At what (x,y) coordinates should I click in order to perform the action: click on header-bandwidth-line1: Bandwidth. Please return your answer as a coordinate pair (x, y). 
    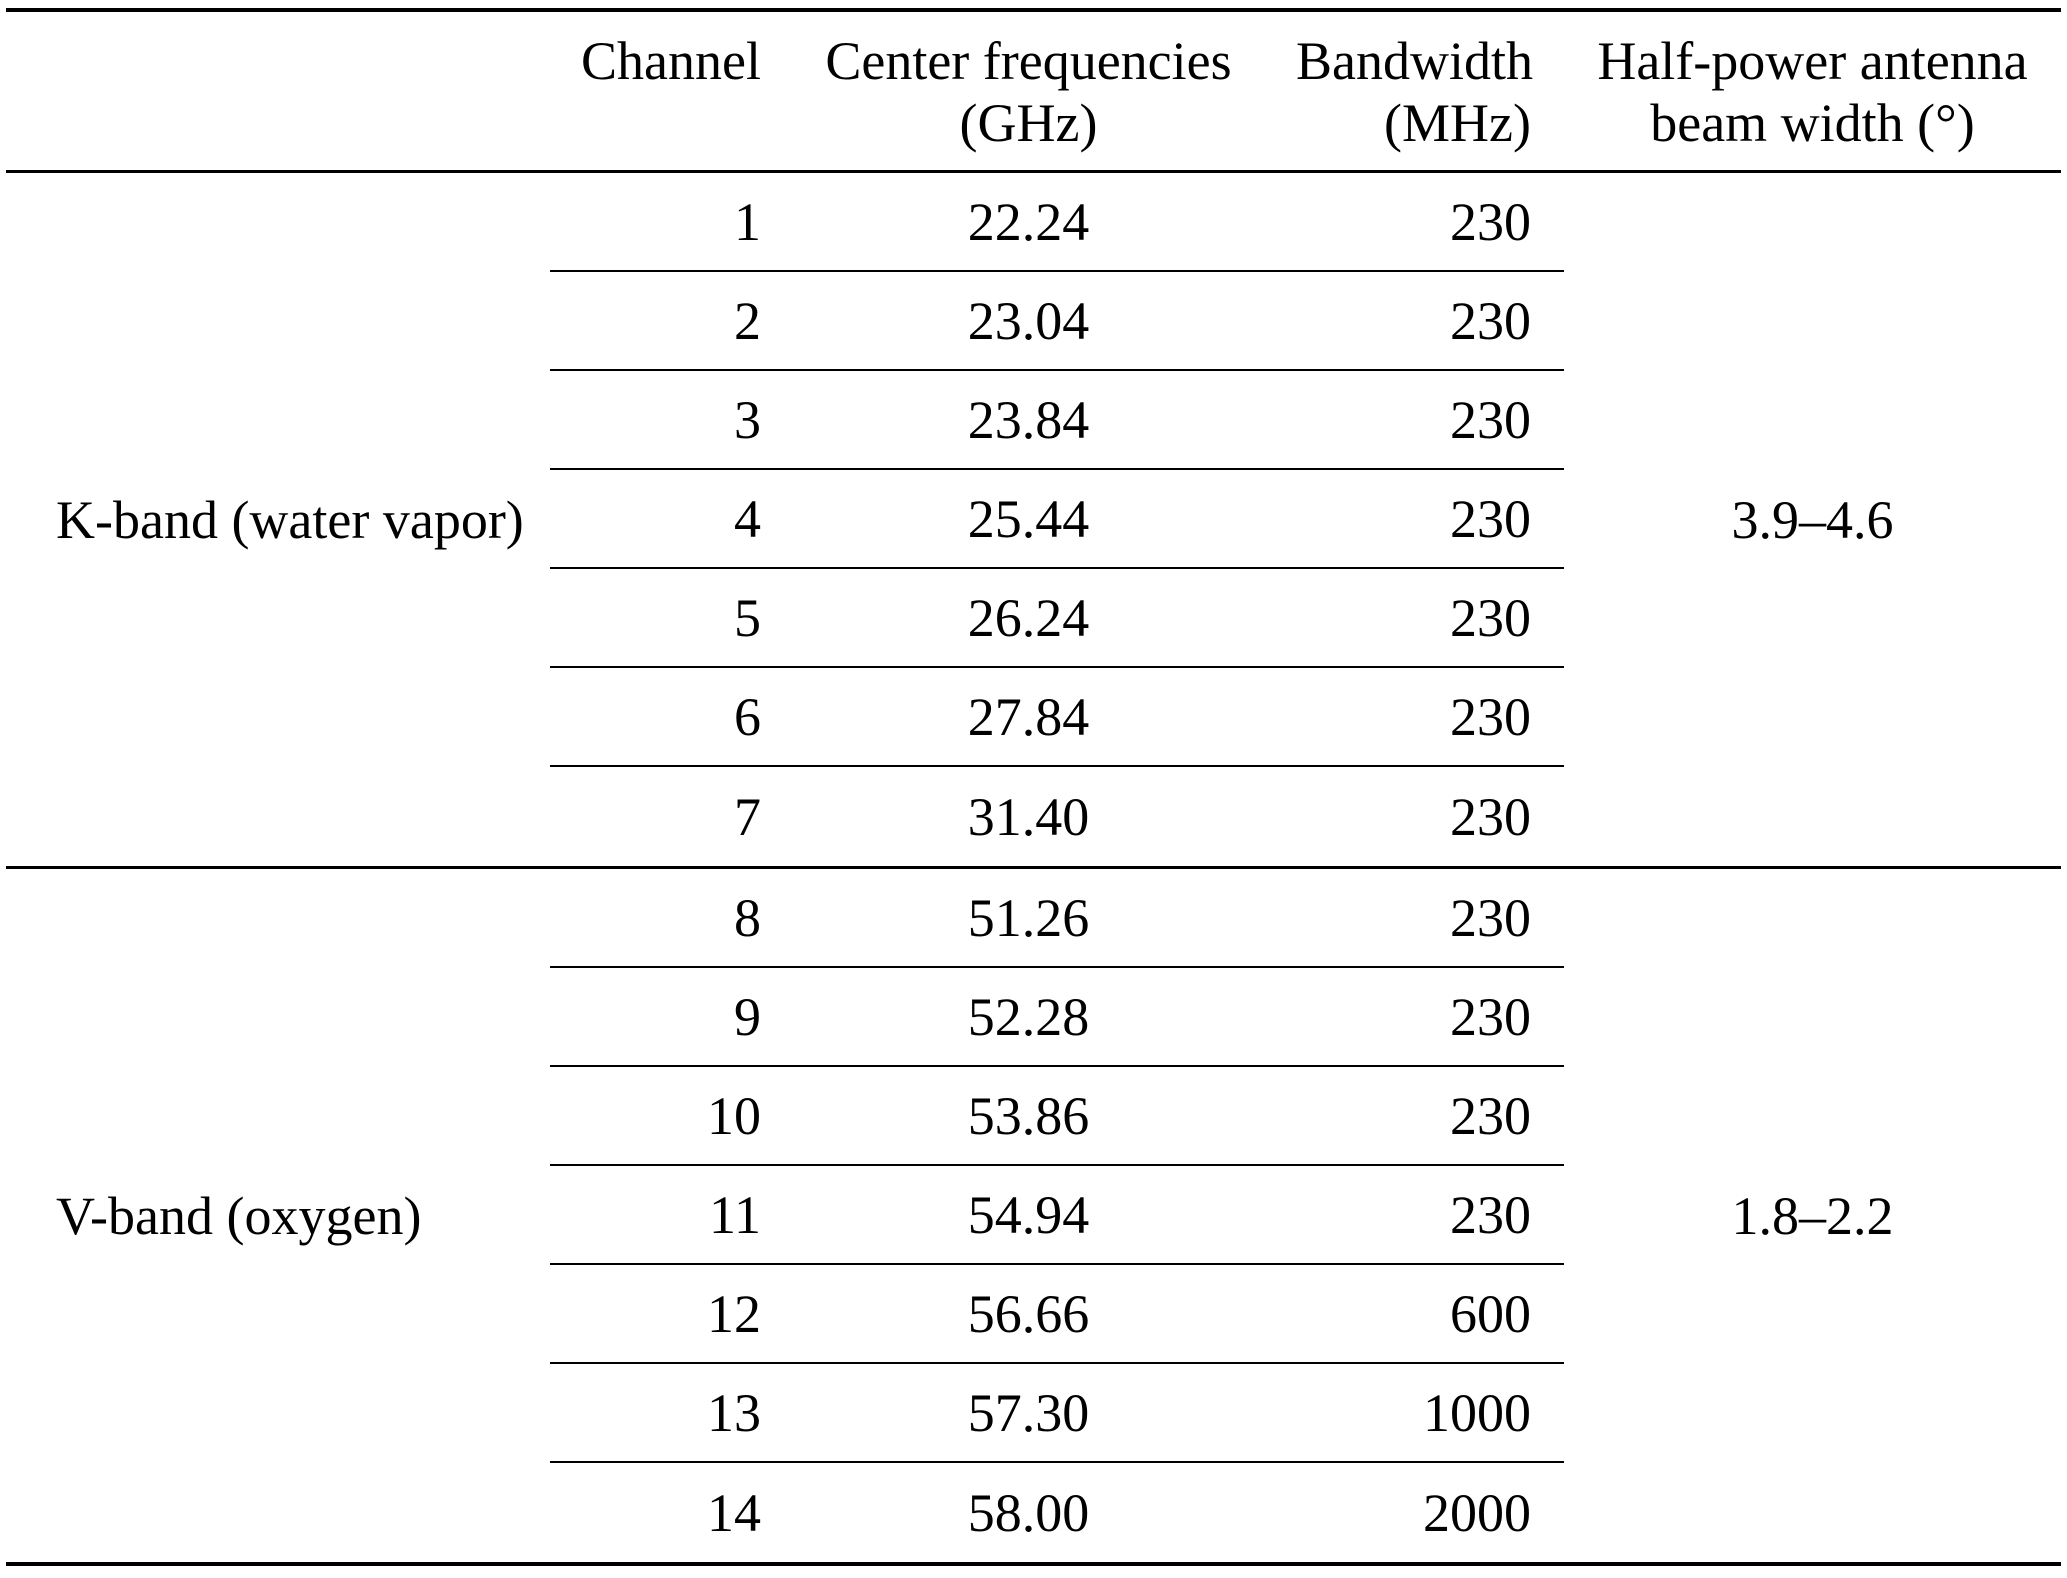
    Looking at the image, I should click on (1414, 61).